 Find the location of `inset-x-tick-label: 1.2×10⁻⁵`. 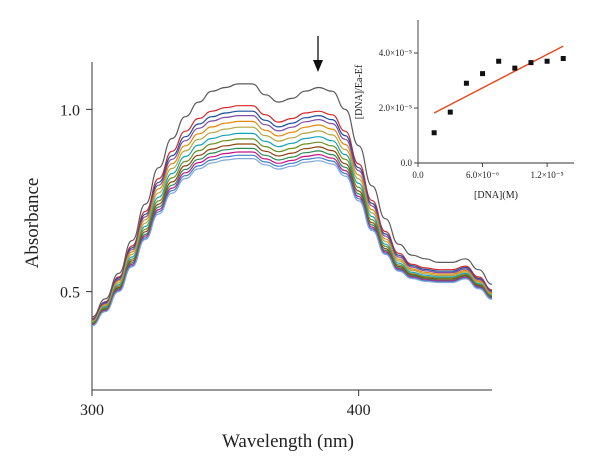

inset-x-tick-label: 1.2×10⁻⁵ is located at coordinates (546, 175).